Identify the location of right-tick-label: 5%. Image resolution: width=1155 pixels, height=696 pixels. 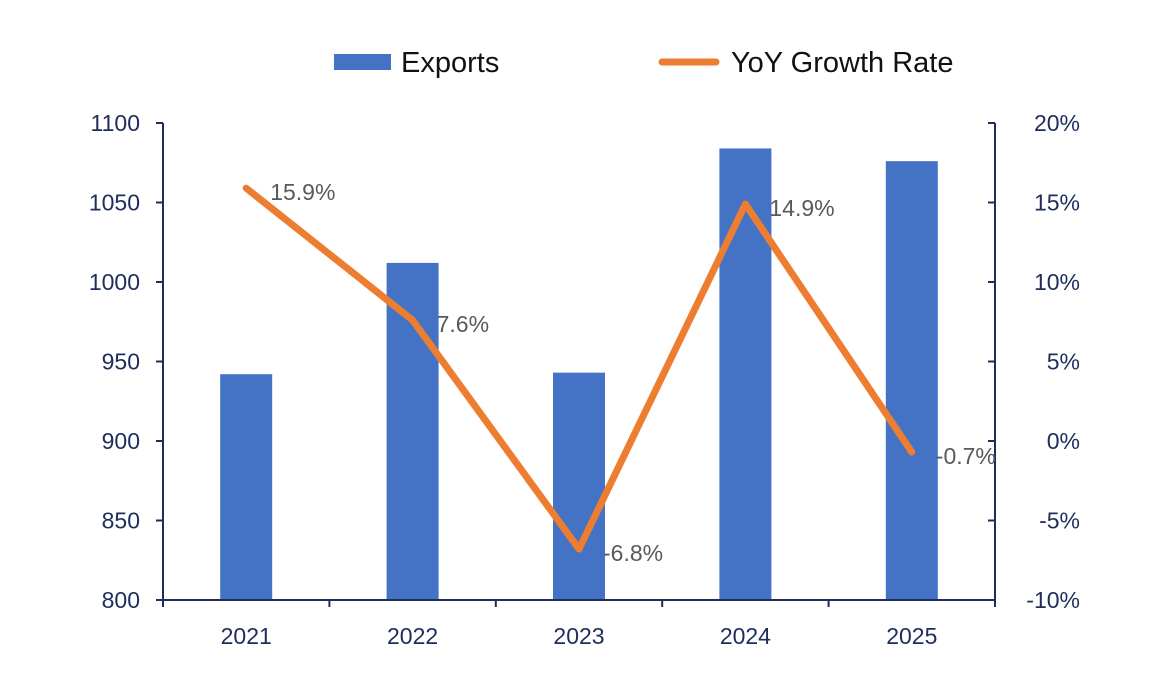
(1063, 362).